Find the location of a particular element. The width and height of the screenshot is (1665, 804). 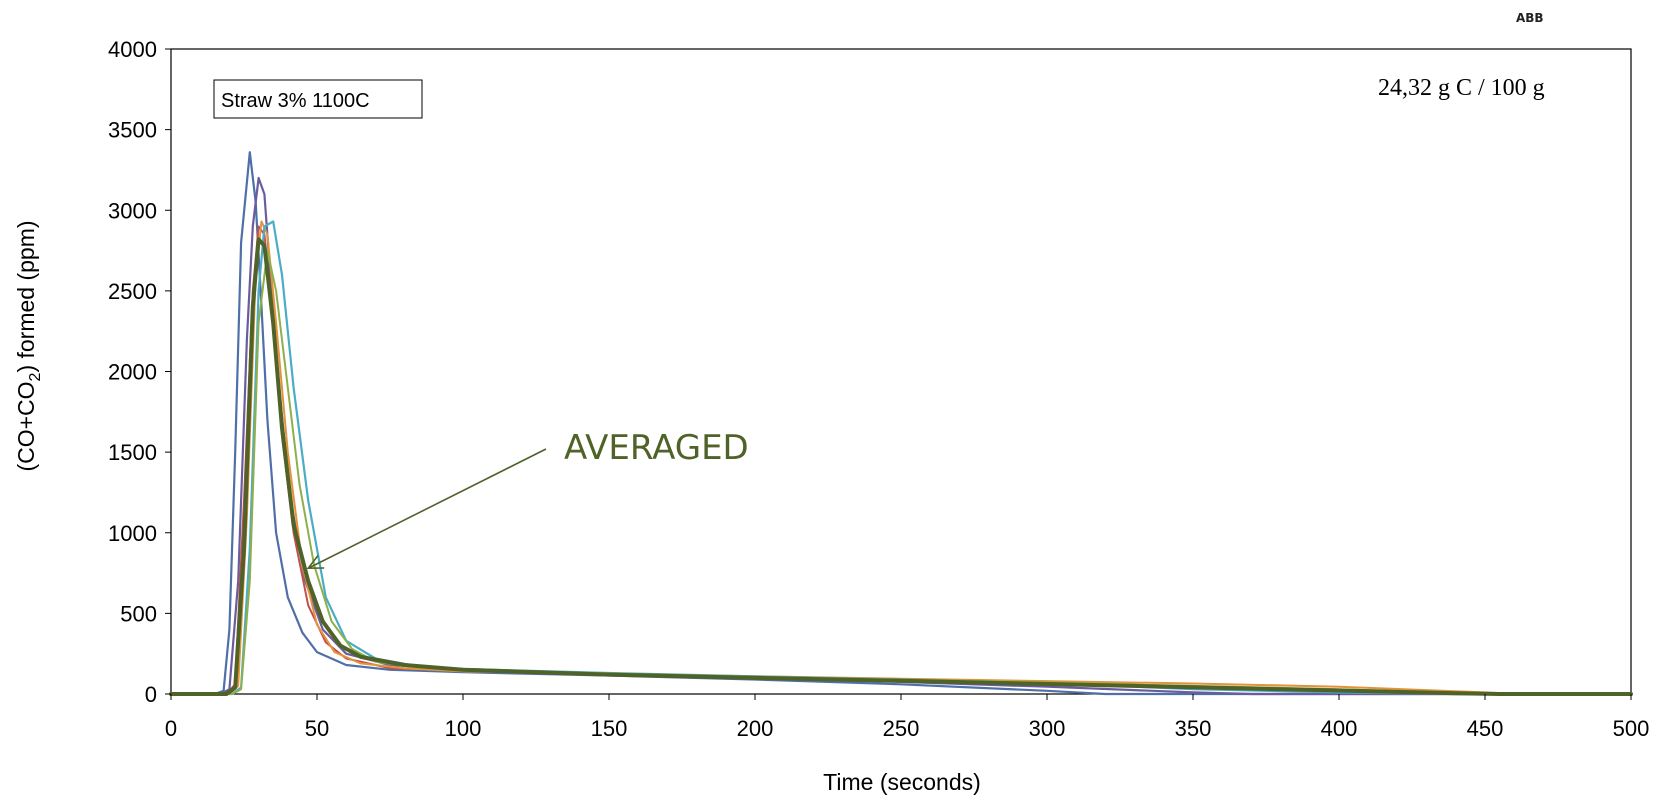

x-axis-title: Time (seconds) is located at coordinates (902, 782).